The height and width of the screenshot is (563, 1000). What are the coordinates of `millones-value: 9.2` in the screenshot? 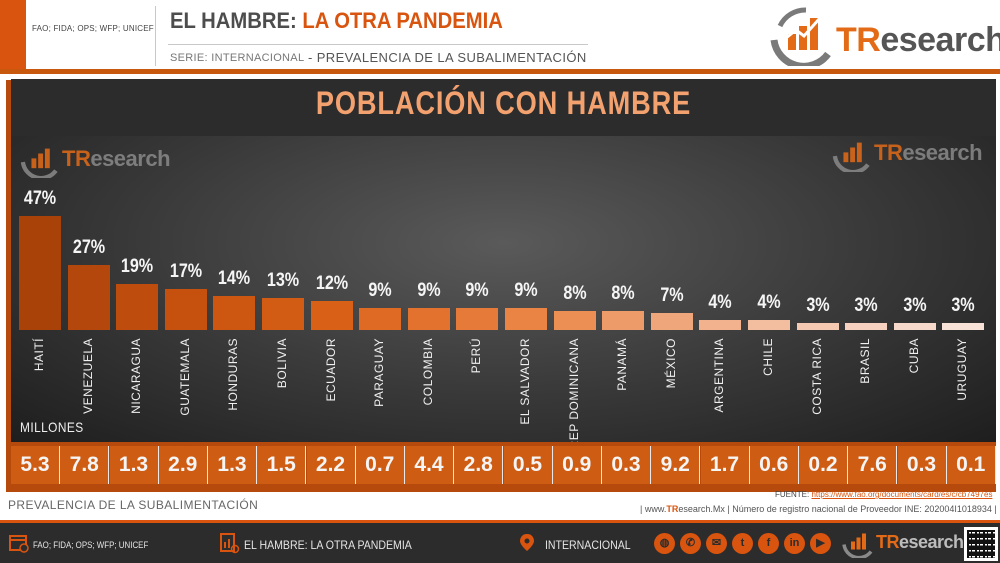 It's located at (676, 465).